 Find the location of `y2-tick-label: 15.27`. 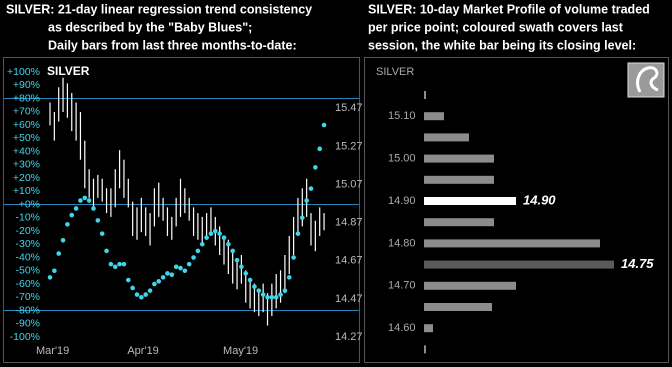

y2-tick-label: 15.27 is located at coordinates (349, 146).